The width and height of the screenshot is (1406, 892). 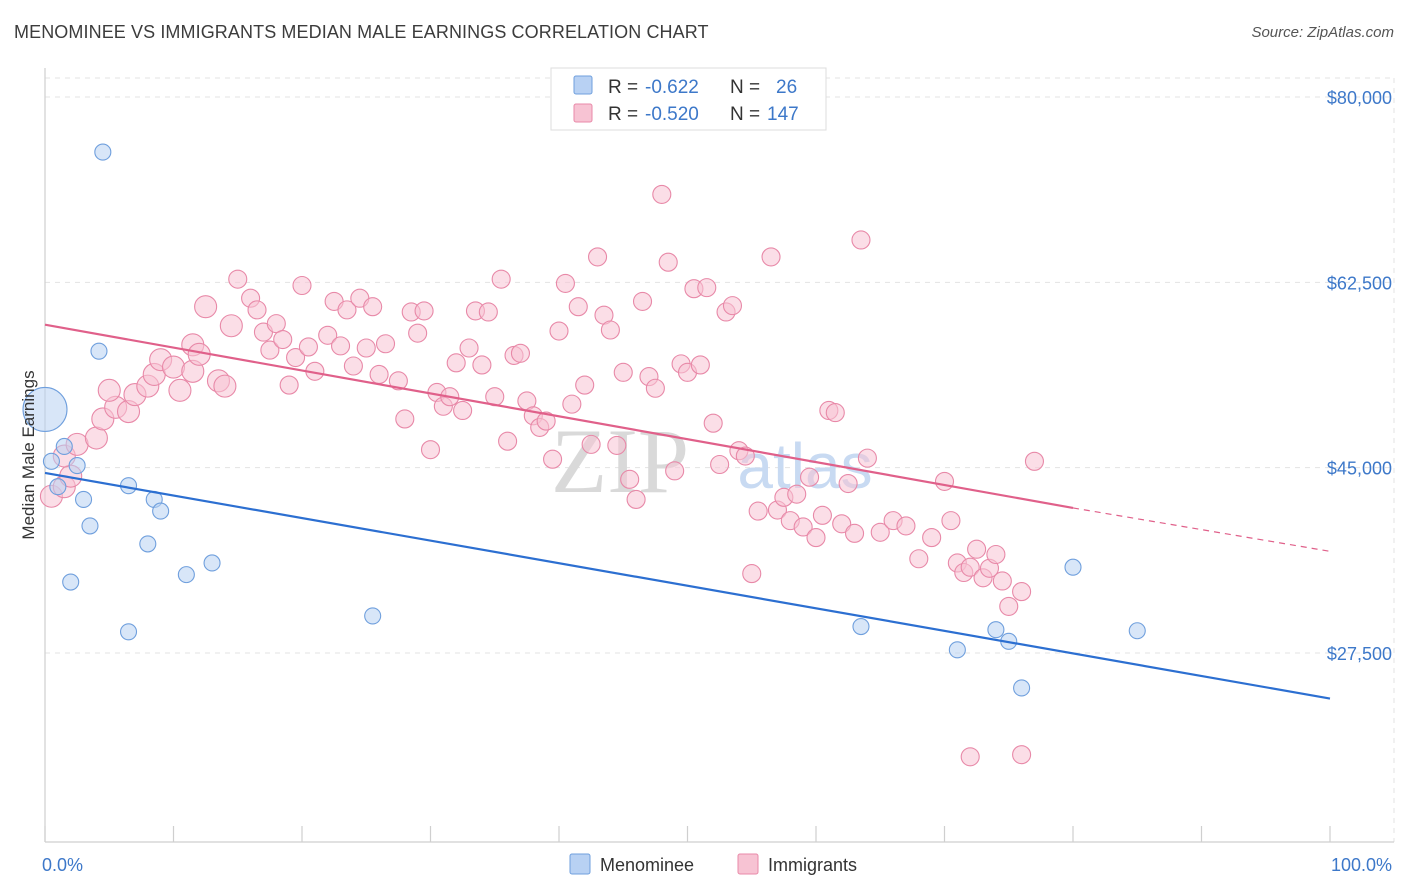 I want to click on bottom-legend-immigrants-swatch, so click(x=748, y=864).